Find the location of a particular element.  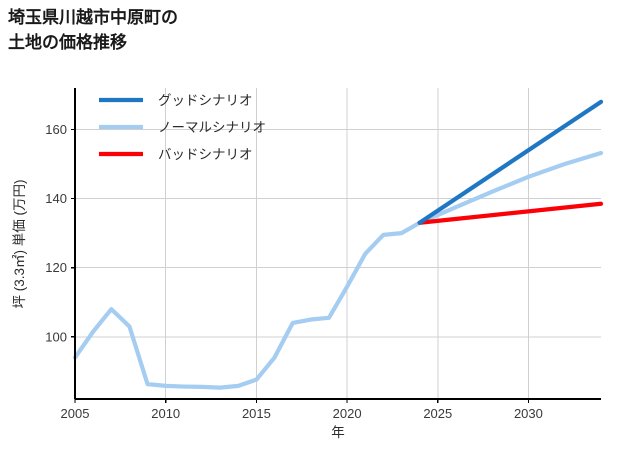

legend-label: ノーマルシナリオ is located at coordinates (212, 127).